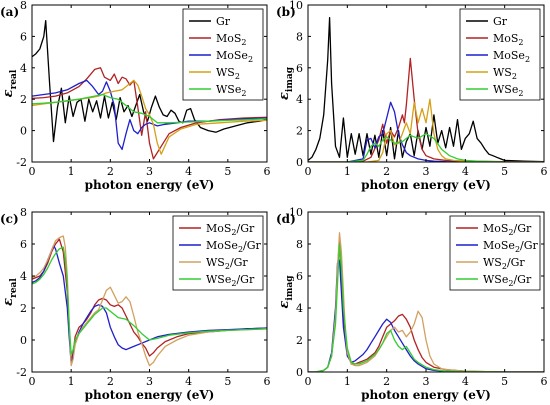 This screenshot has height=405, width=550. I want to click on panel-label: (c), so click(9, 219).